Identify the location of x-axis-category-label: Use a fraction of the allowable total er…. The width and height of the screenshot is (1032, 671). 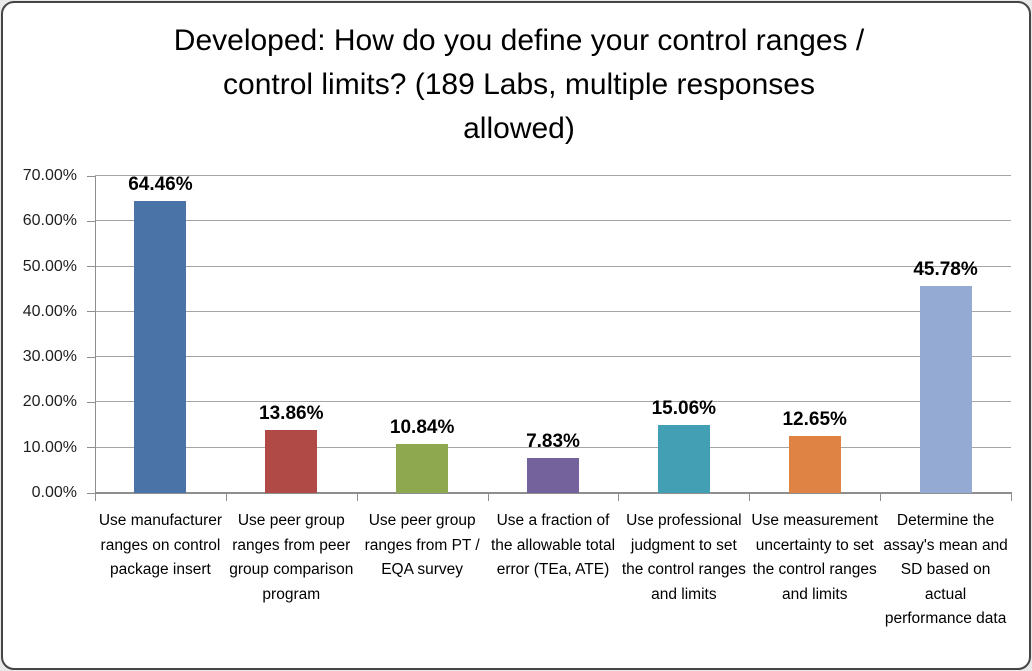
(553, 545).